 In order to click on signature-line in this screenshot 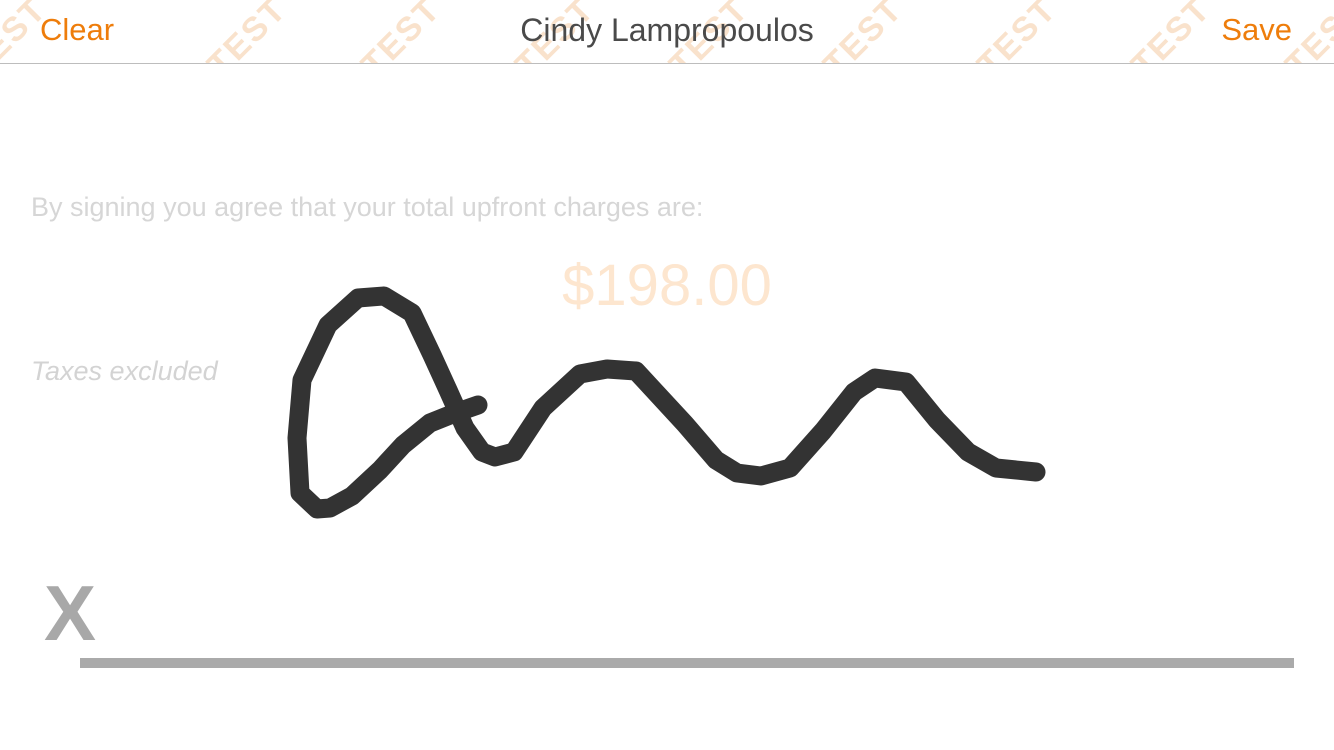, I will do `click(687, 663)`.